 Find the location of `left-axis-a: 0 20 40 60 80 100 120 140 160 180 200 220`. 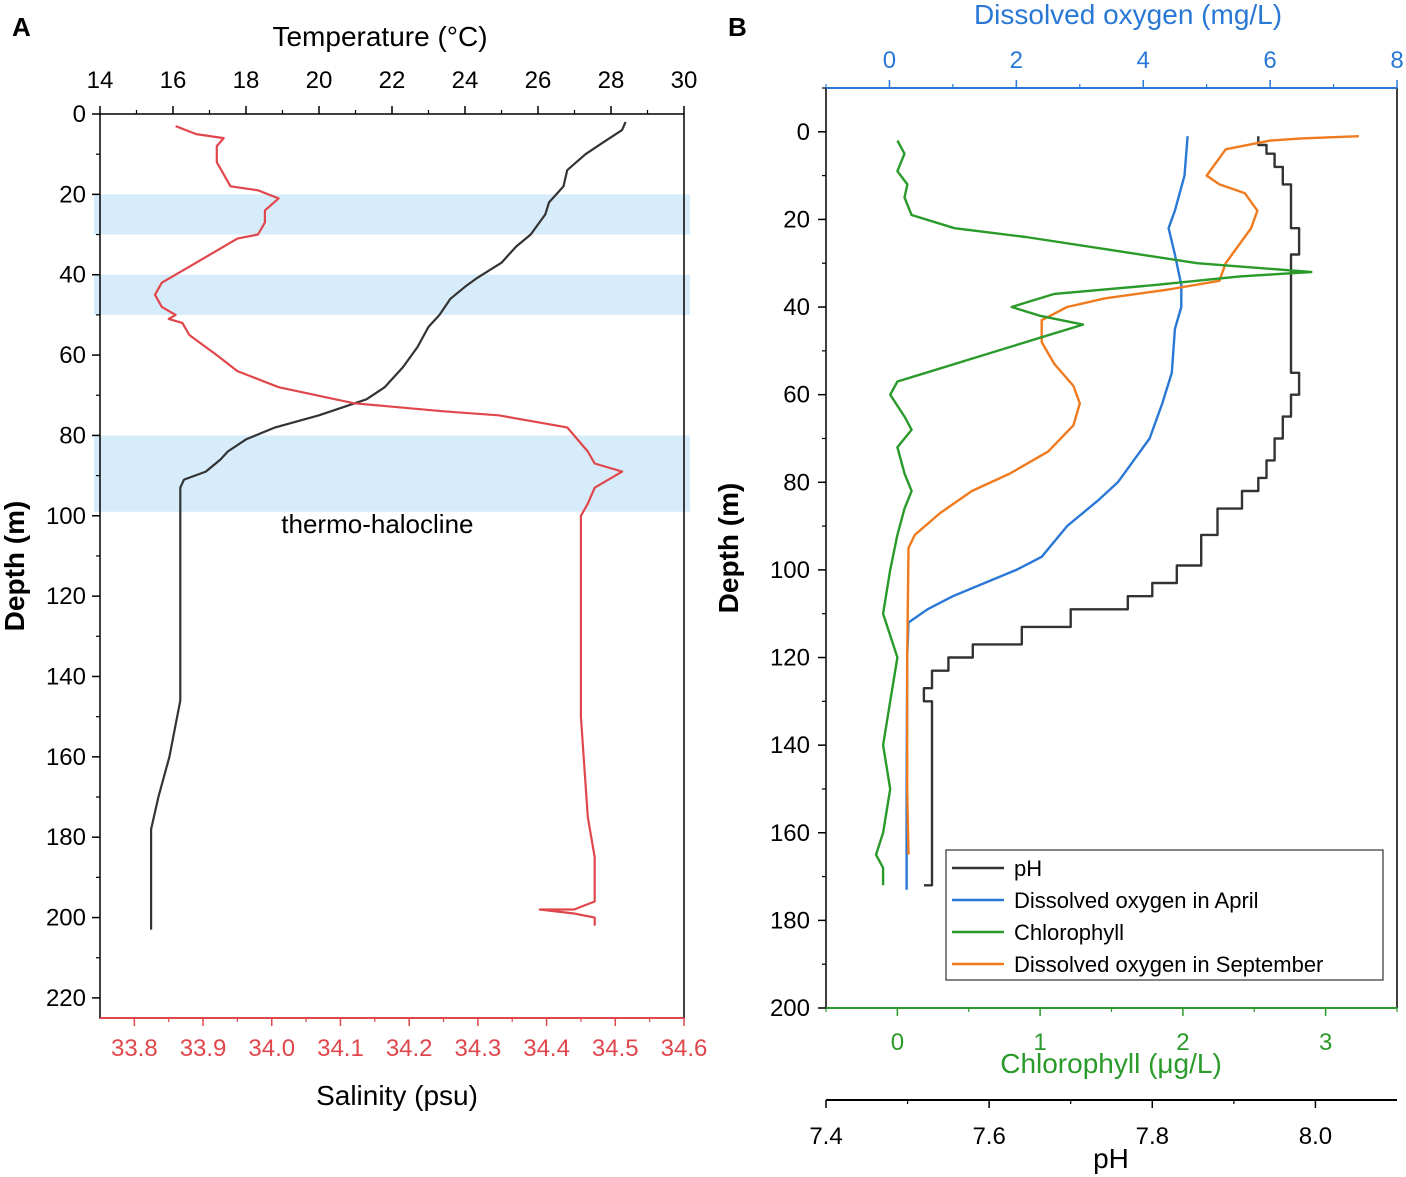

left-axis-a: 0 20 40 60 80 100 120 140 160 180 200 220 is located at coordinates (73, 556).